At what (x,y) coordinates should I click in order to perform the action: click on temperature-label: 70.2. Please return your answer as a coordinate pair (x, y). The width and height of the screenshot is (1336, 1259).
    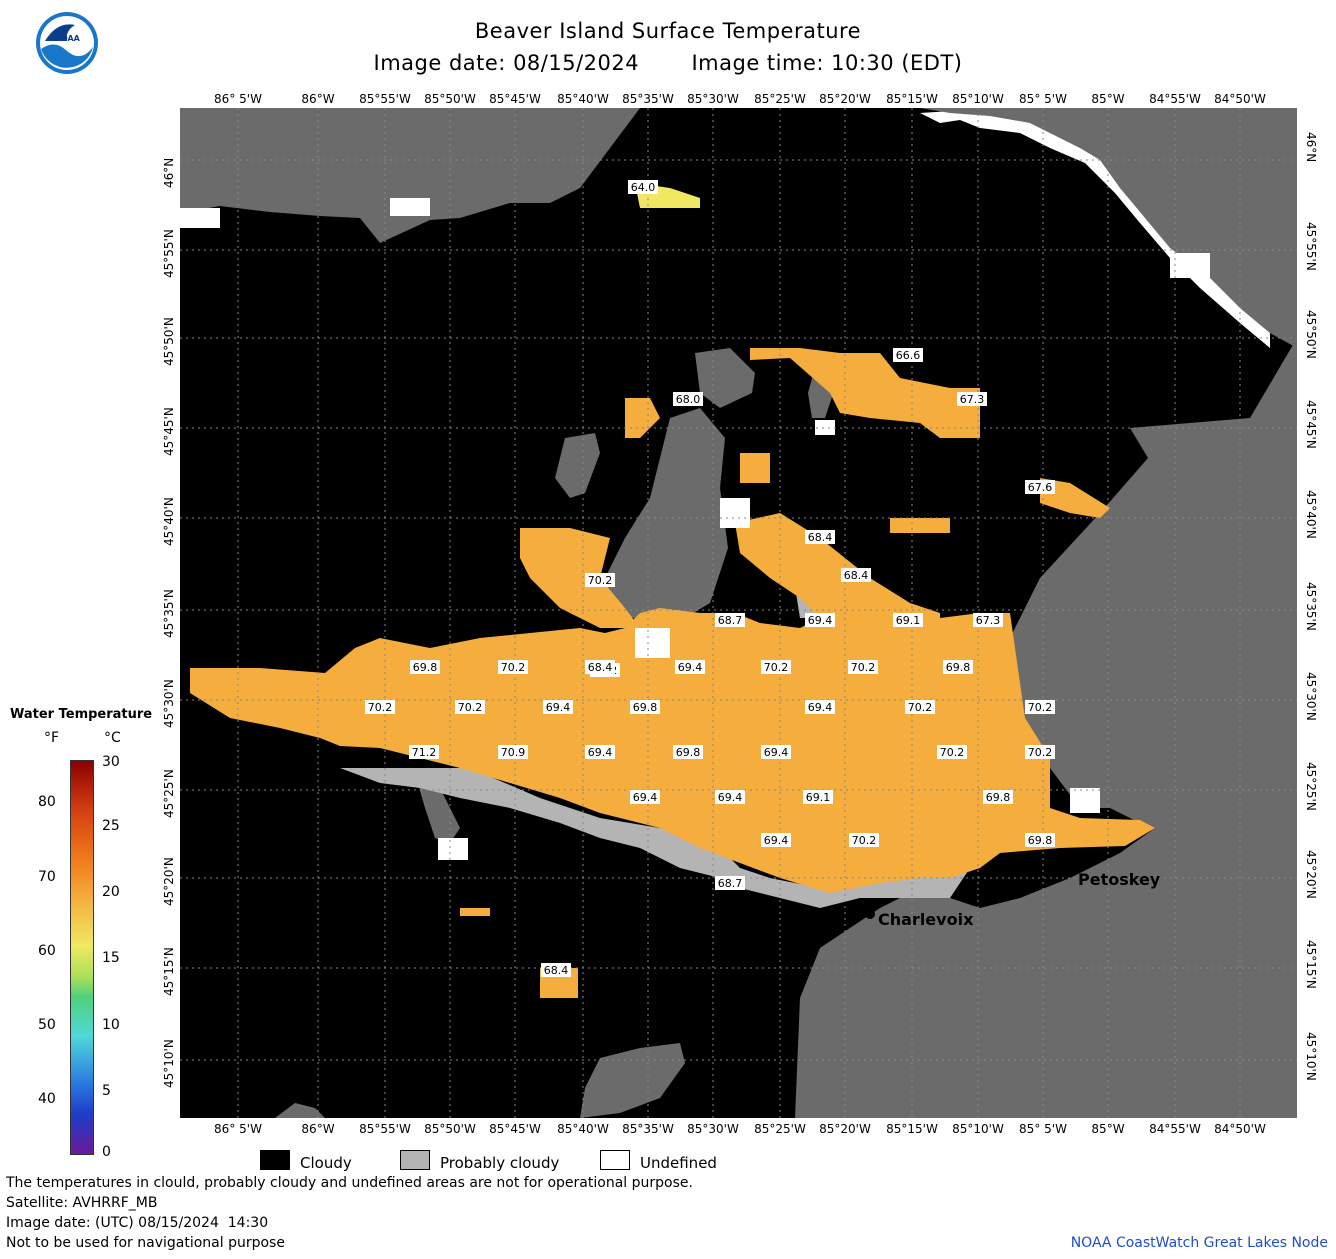
    Looking at the image, I should click on (863, 667).